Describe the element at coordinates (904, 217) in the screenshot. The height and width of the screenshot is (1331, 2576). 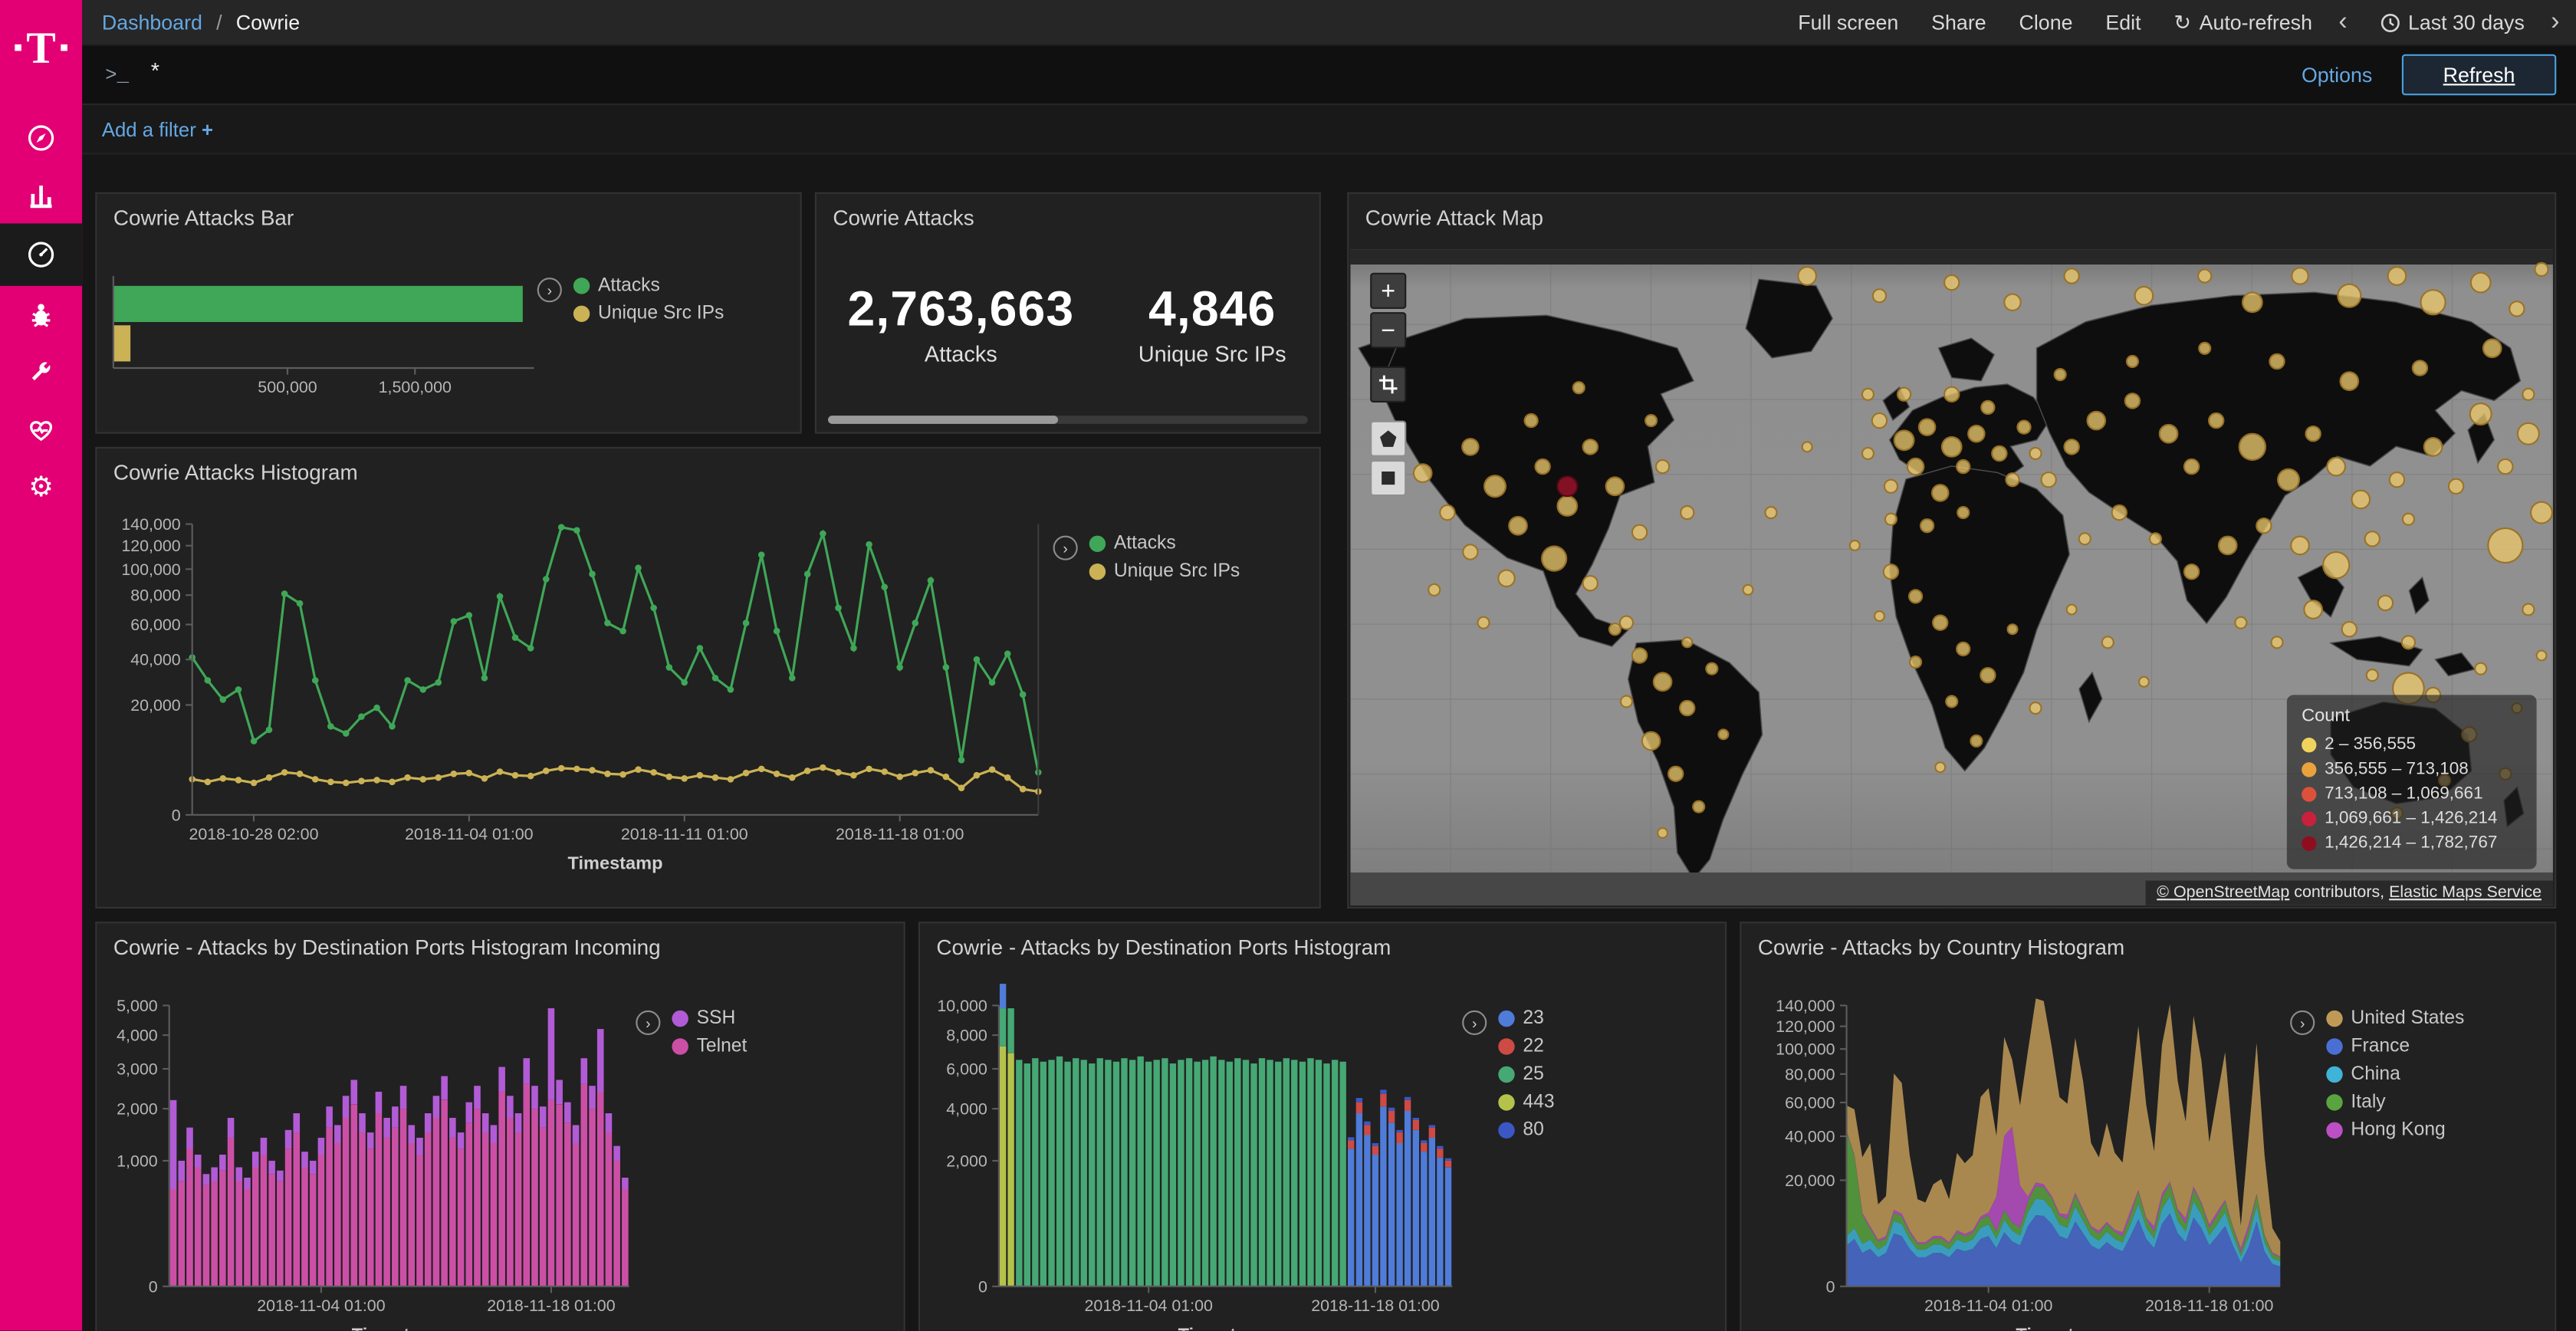
I see `panel-title: Cowrie Attacks` at that location.